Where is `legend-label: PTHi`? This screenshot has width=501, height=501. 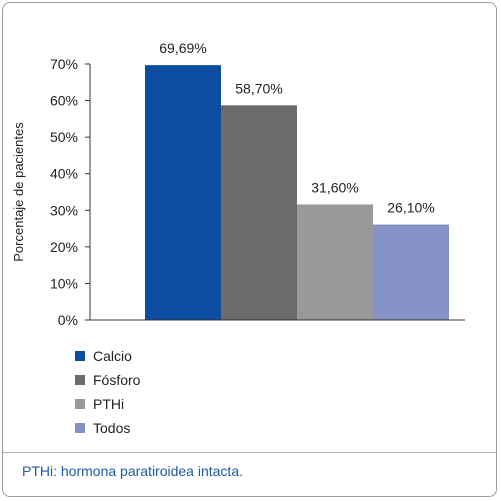
legend-label: PTHi is located at coordinates (109, 404).